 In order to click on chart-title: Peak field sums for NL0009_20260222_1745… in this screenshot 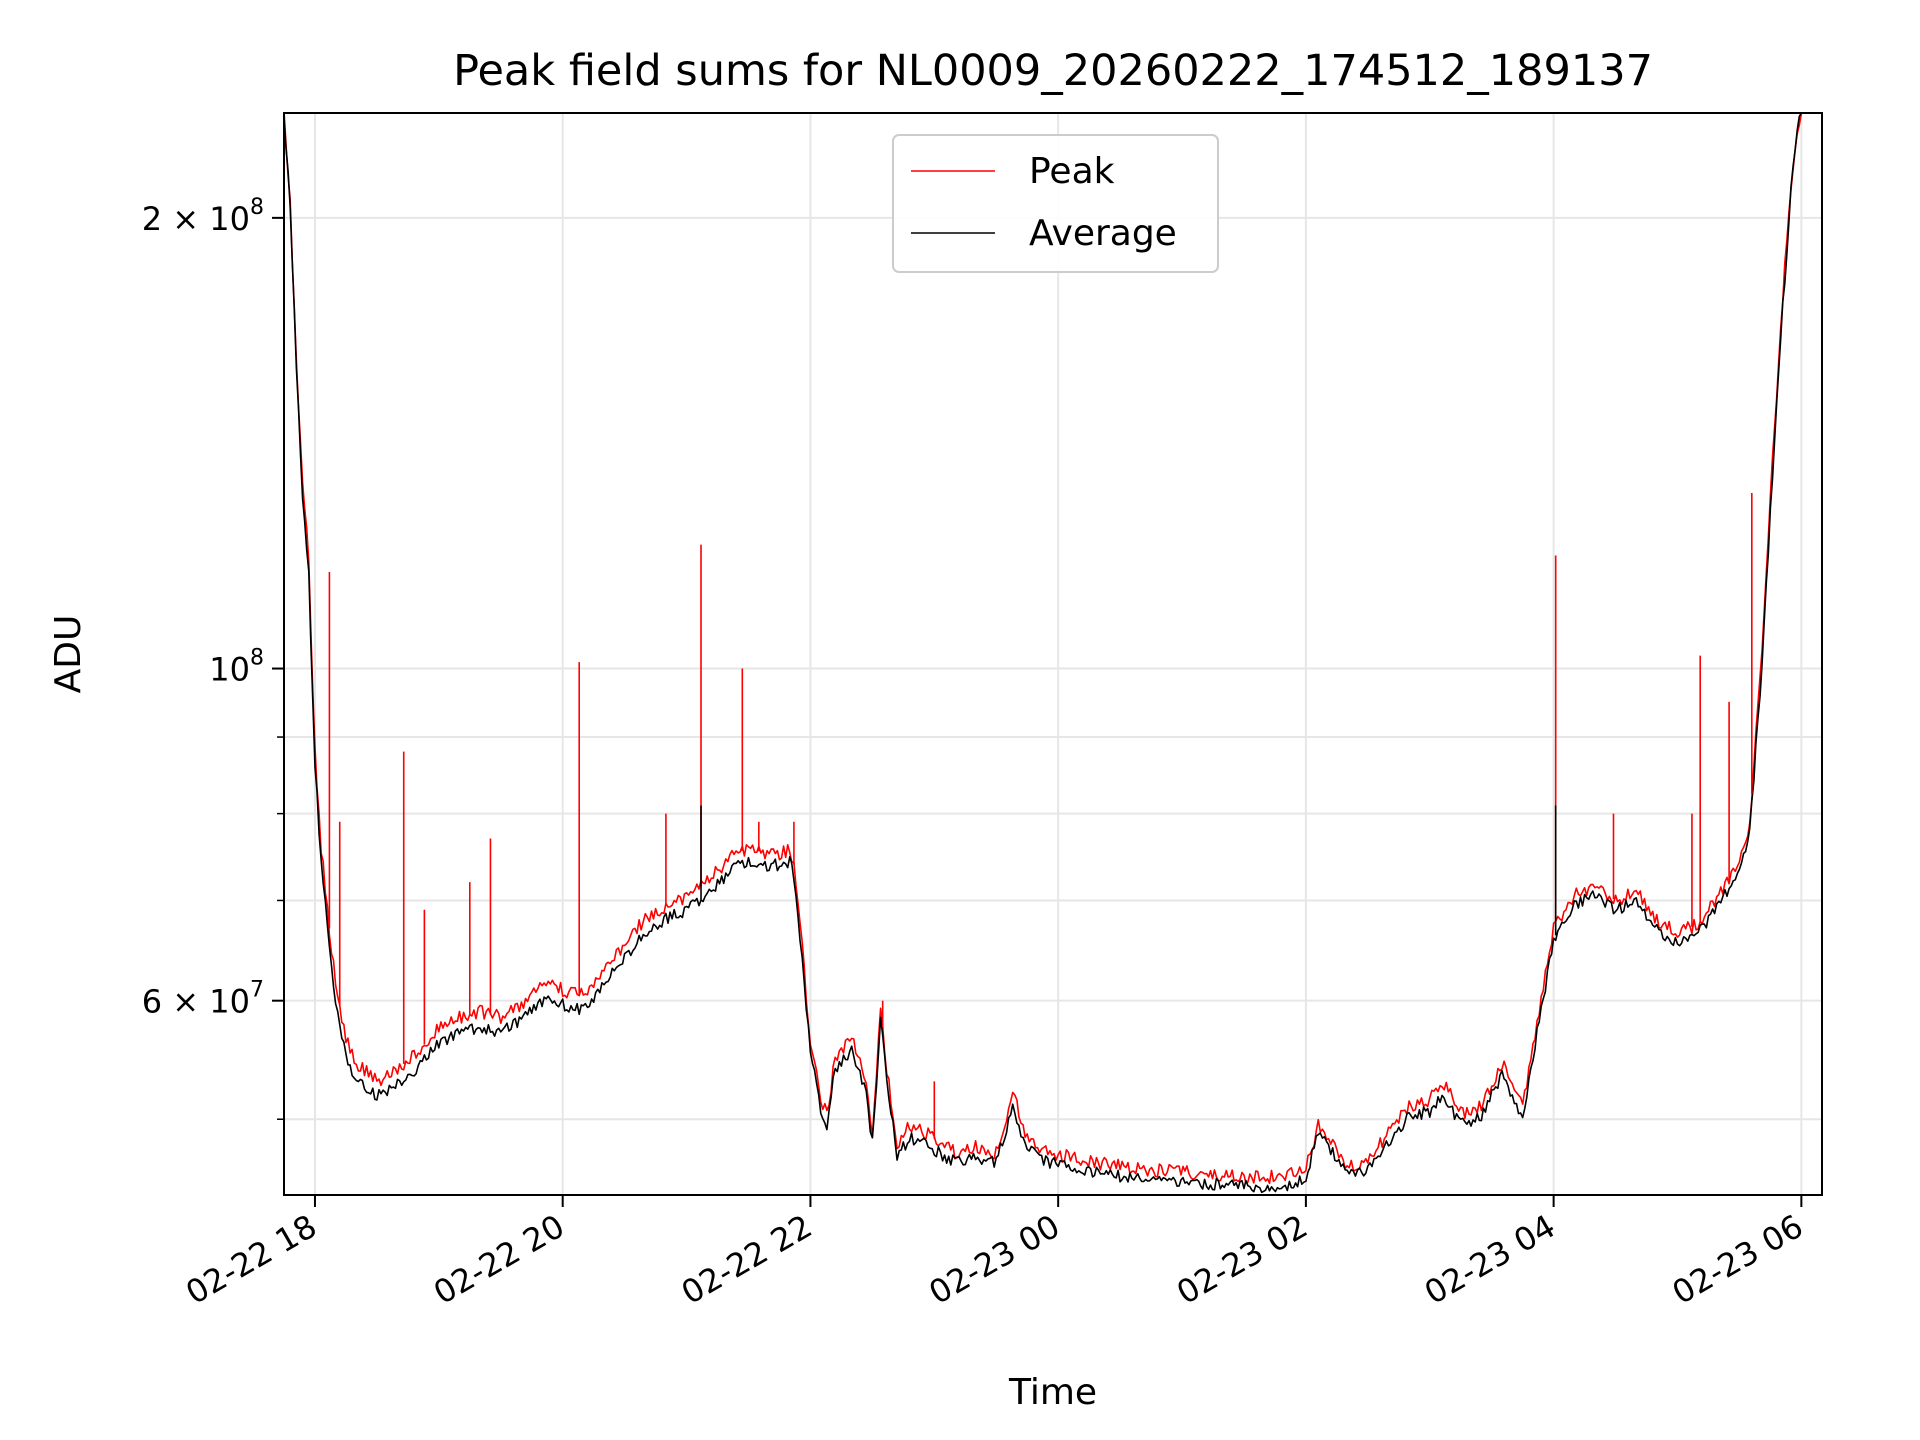, I will do `click(1053, 71)`.